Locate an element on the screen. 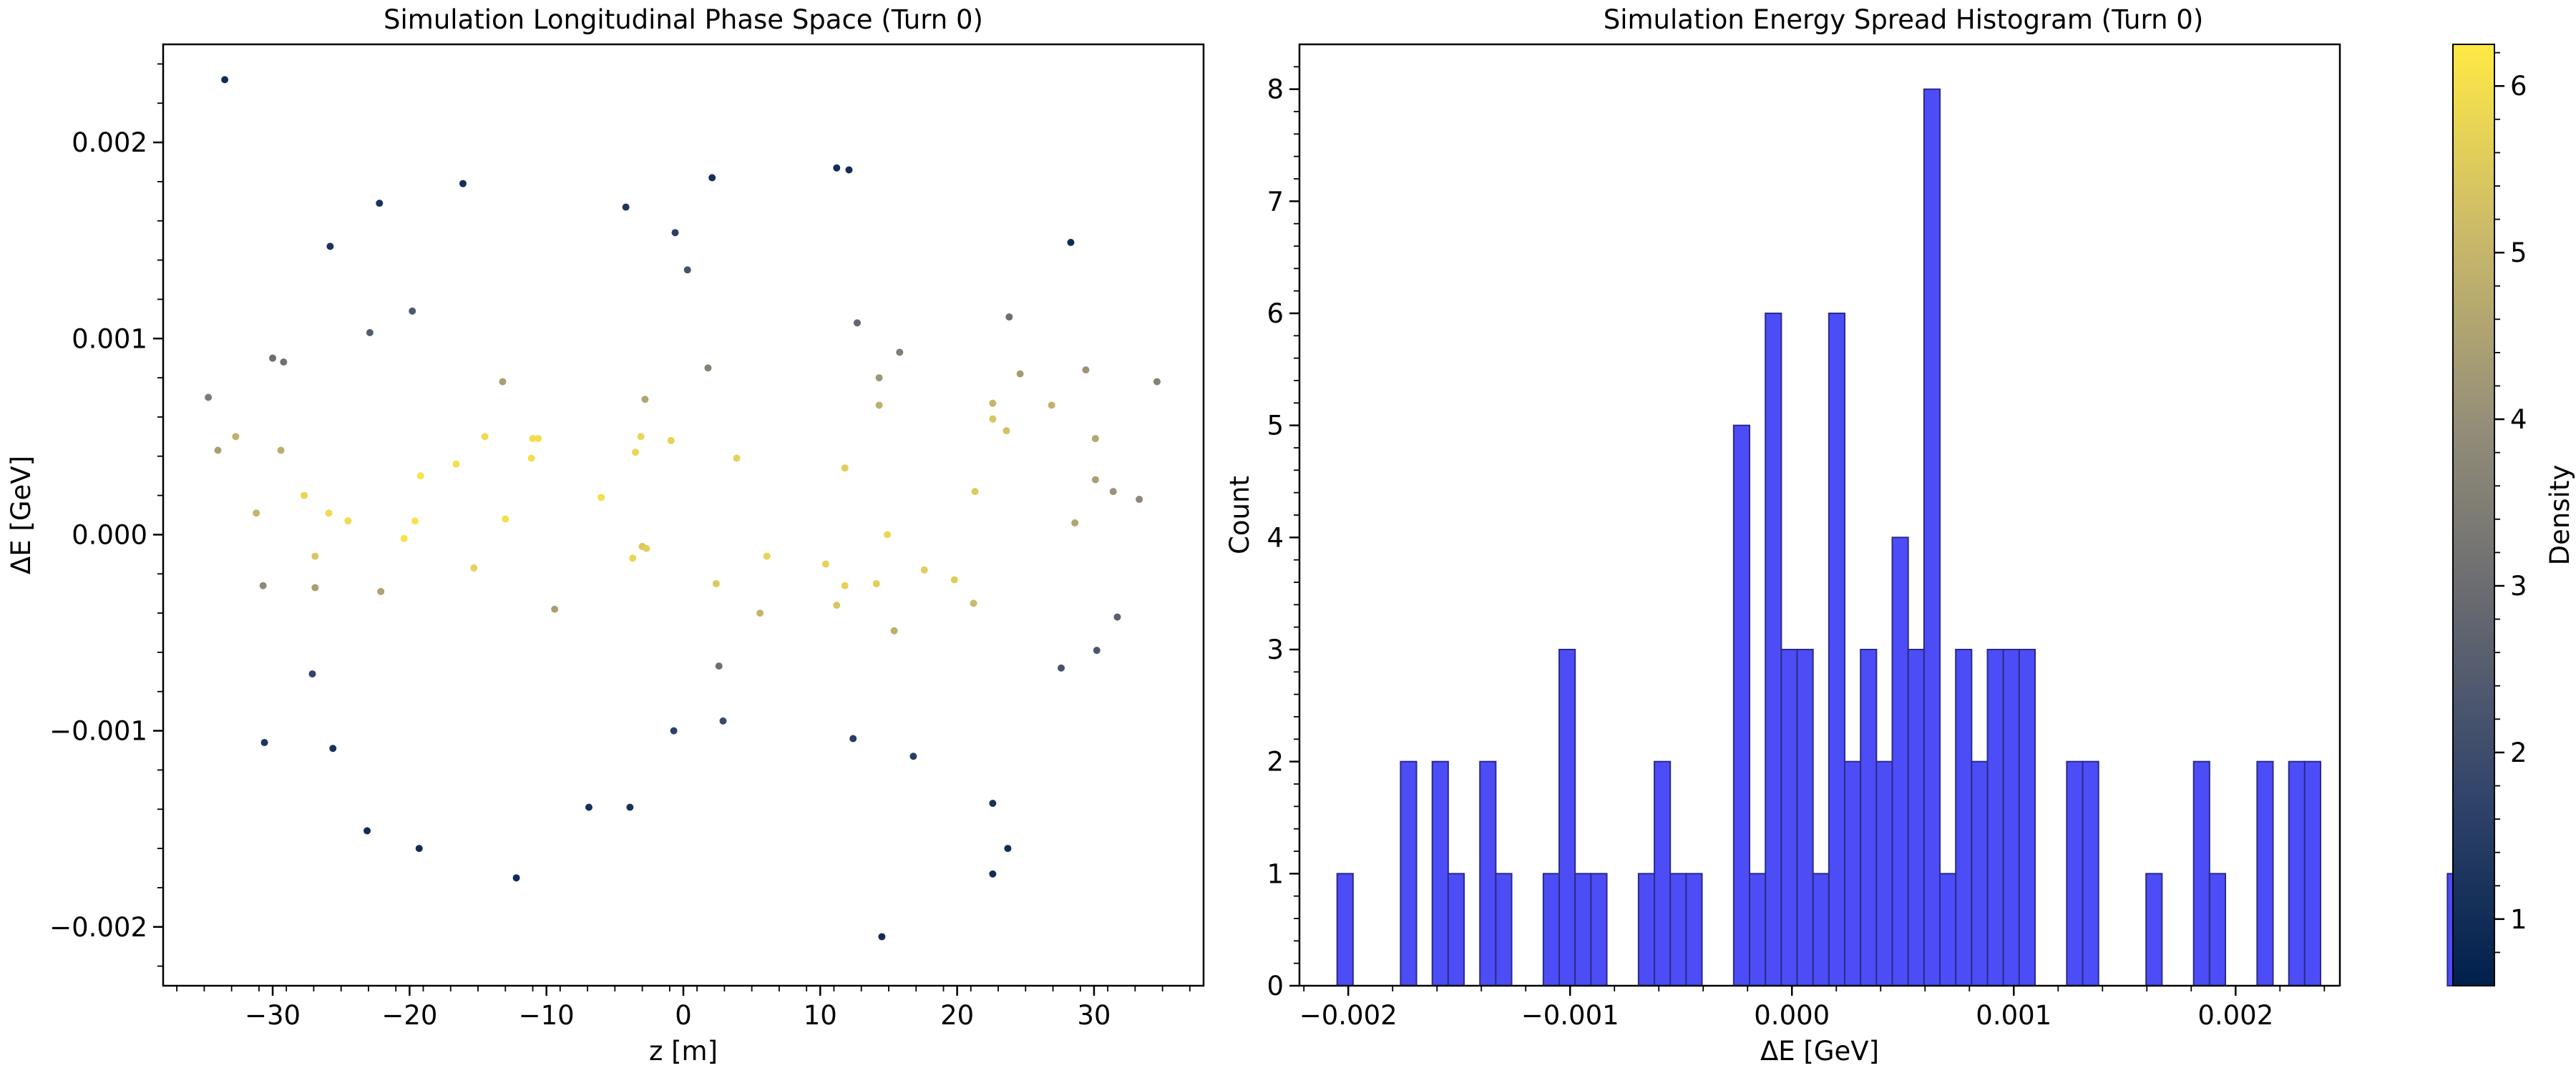 This screenshot has width=2576, height=1073. histogram-x-tick-label: −0.001 is located at coordinates (1570, 1015).